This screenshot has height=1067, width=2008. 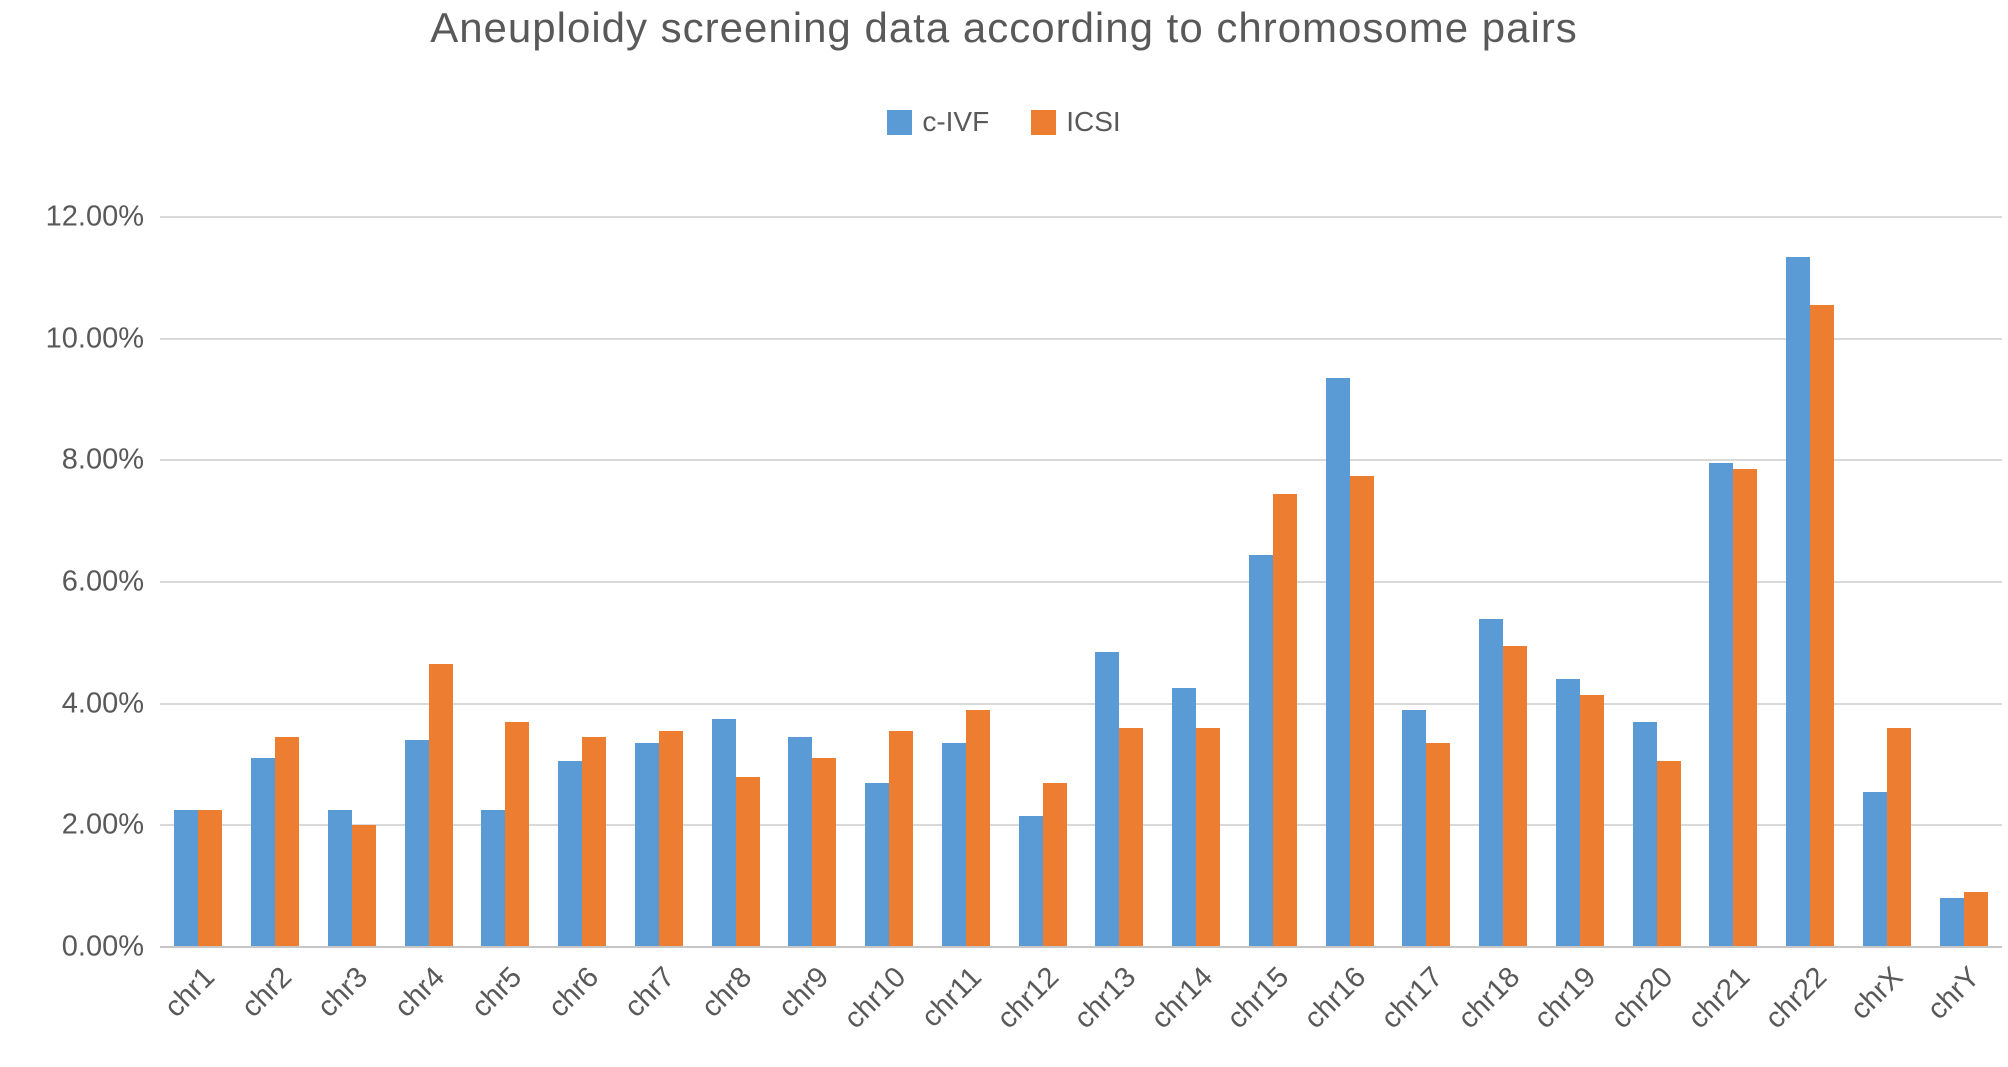 I want to click on bar-group-chr13, so click(x=1119, y=582).